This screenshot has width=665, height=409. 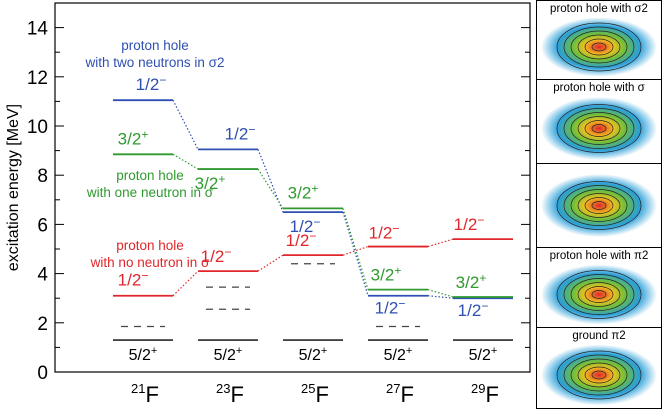 I want to click on density-panel: ground π2, so click(x=599, y=368).